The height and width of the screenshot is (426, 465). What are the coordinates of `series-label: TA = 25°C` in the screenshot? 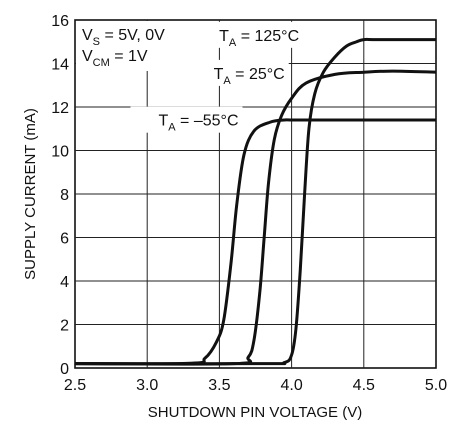 It's located at (249, 76).